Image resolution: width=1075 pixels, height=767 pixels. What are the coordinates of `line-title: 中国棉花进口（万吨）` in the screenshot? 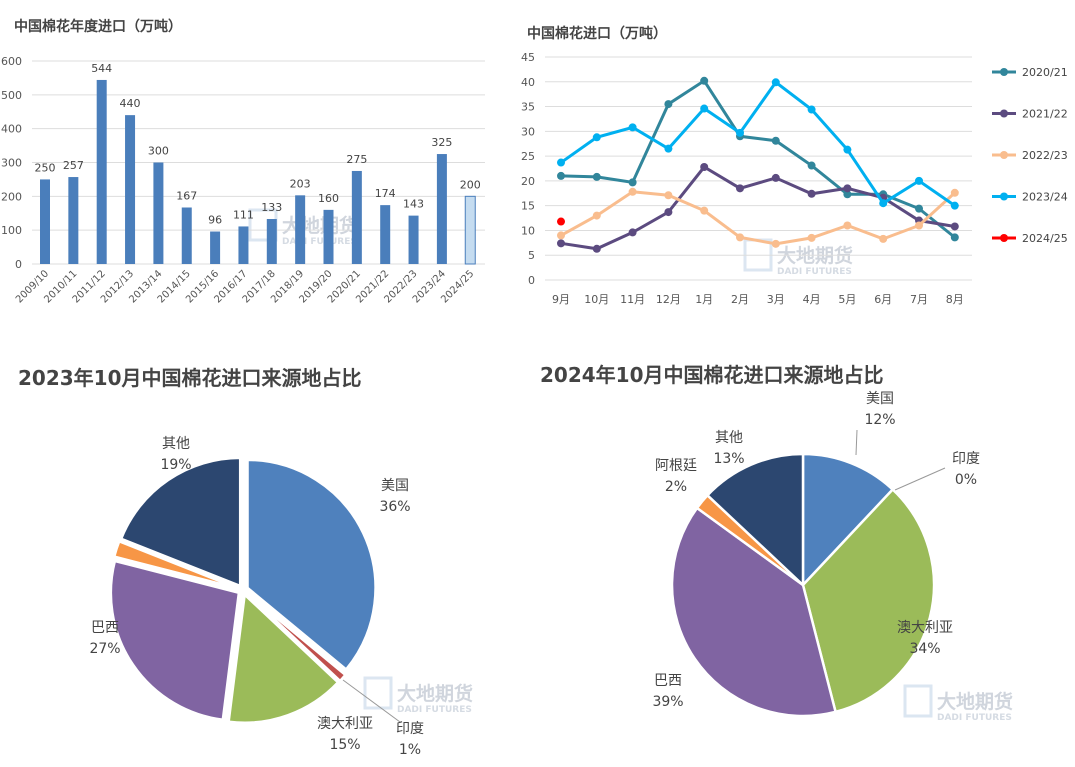 It's located at (597, 33).